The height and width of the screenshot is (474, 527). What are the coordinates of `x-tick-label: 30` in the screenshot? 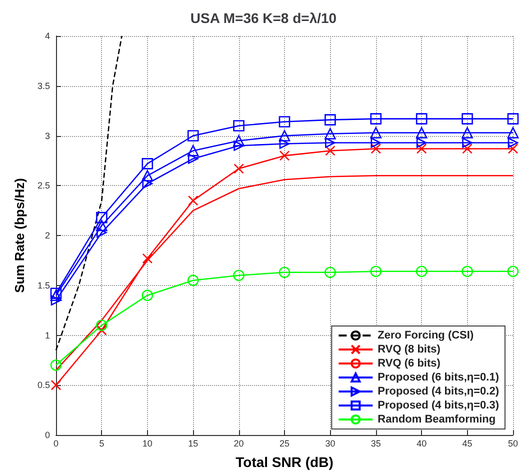 It's located at (330, 443).